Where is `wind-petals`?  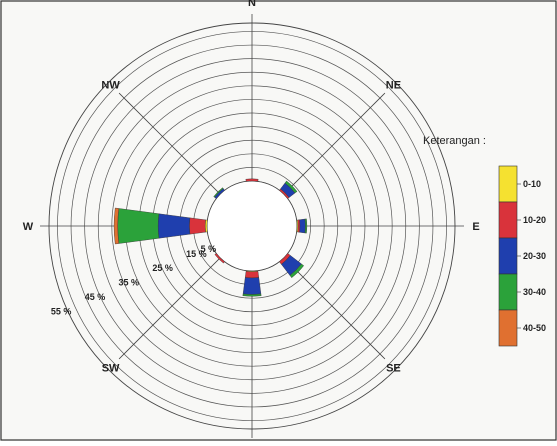 wind-petals is located at coordinates (210, 237).